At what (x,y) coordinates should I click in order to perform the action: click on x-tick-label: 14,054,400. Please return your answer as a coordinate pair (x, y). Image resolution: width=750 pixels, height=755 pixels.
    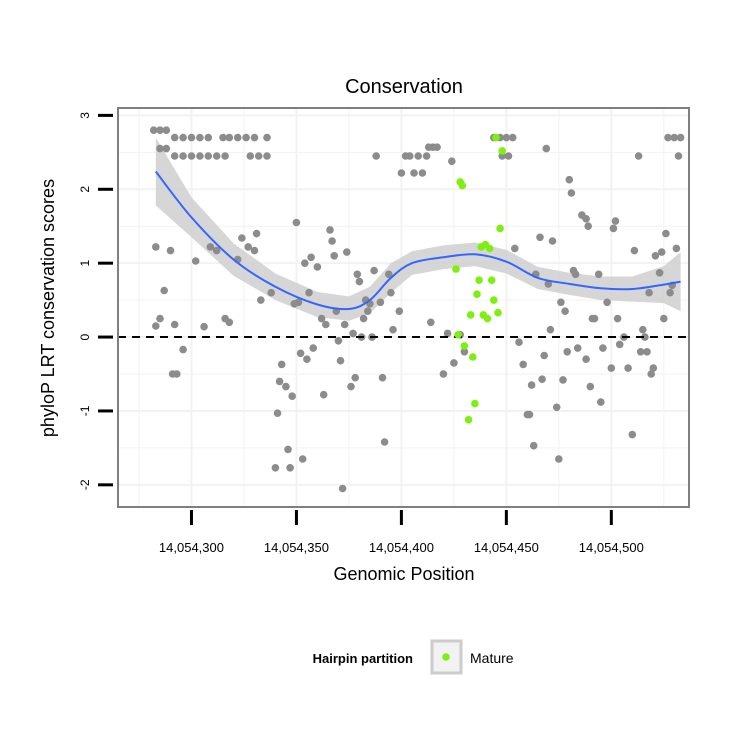
    Looking at the image, I should click on (401, 547).